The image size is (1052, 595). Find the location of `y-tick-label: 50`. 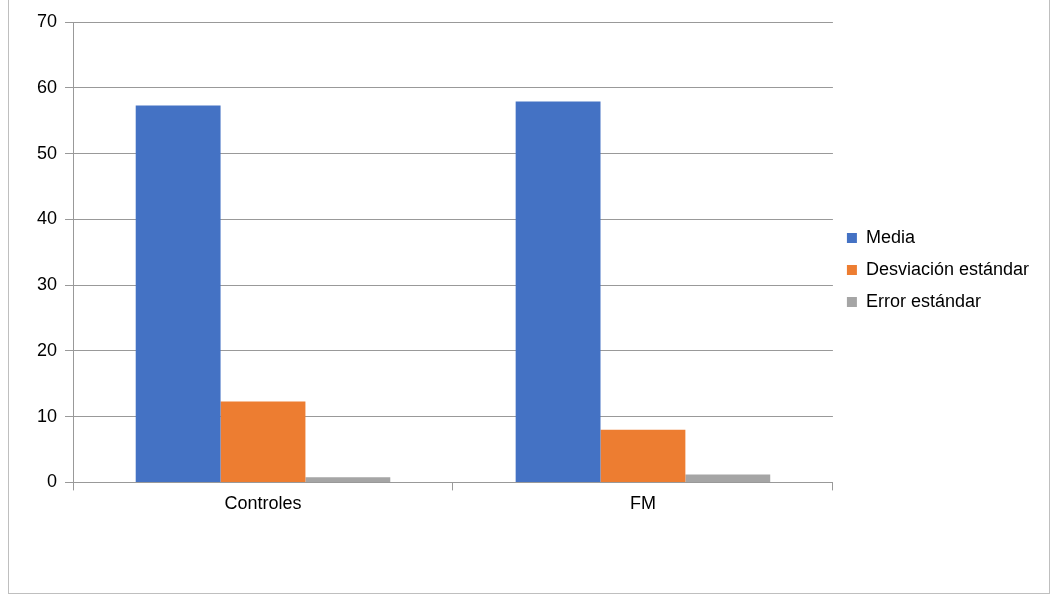

y-tick-label: 50 is located at coordinates (47, 152).